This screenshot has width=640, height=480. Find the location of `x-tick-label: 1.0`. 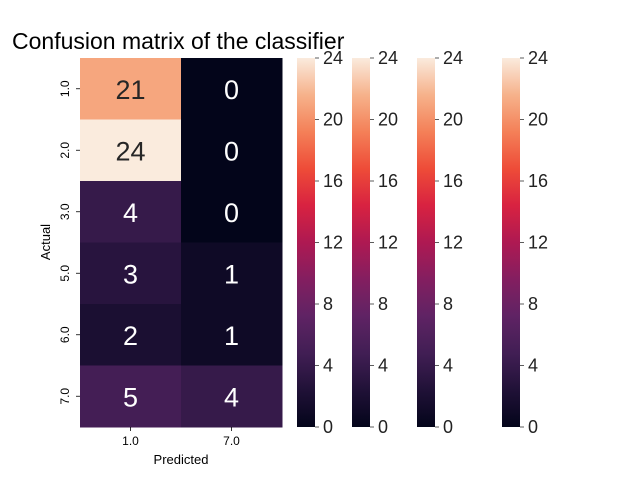

x-tick-label: 1.0 is located at coordinates (130, 441).